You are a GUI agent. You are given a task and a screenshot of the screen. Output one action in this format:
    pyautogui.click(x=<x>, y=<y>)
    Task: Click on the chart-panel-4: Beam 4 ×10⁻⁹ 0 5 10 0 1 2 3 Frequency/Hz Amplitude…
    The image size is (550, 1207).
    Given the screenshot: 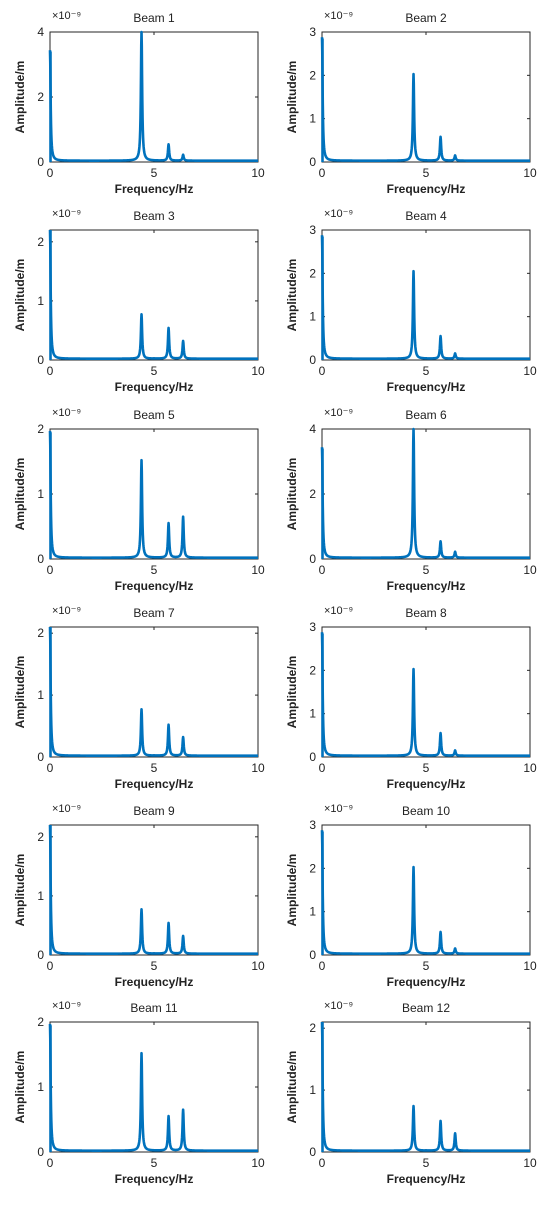 What is the action you would take?
    pyautogui.click(x=409, y=298)
    